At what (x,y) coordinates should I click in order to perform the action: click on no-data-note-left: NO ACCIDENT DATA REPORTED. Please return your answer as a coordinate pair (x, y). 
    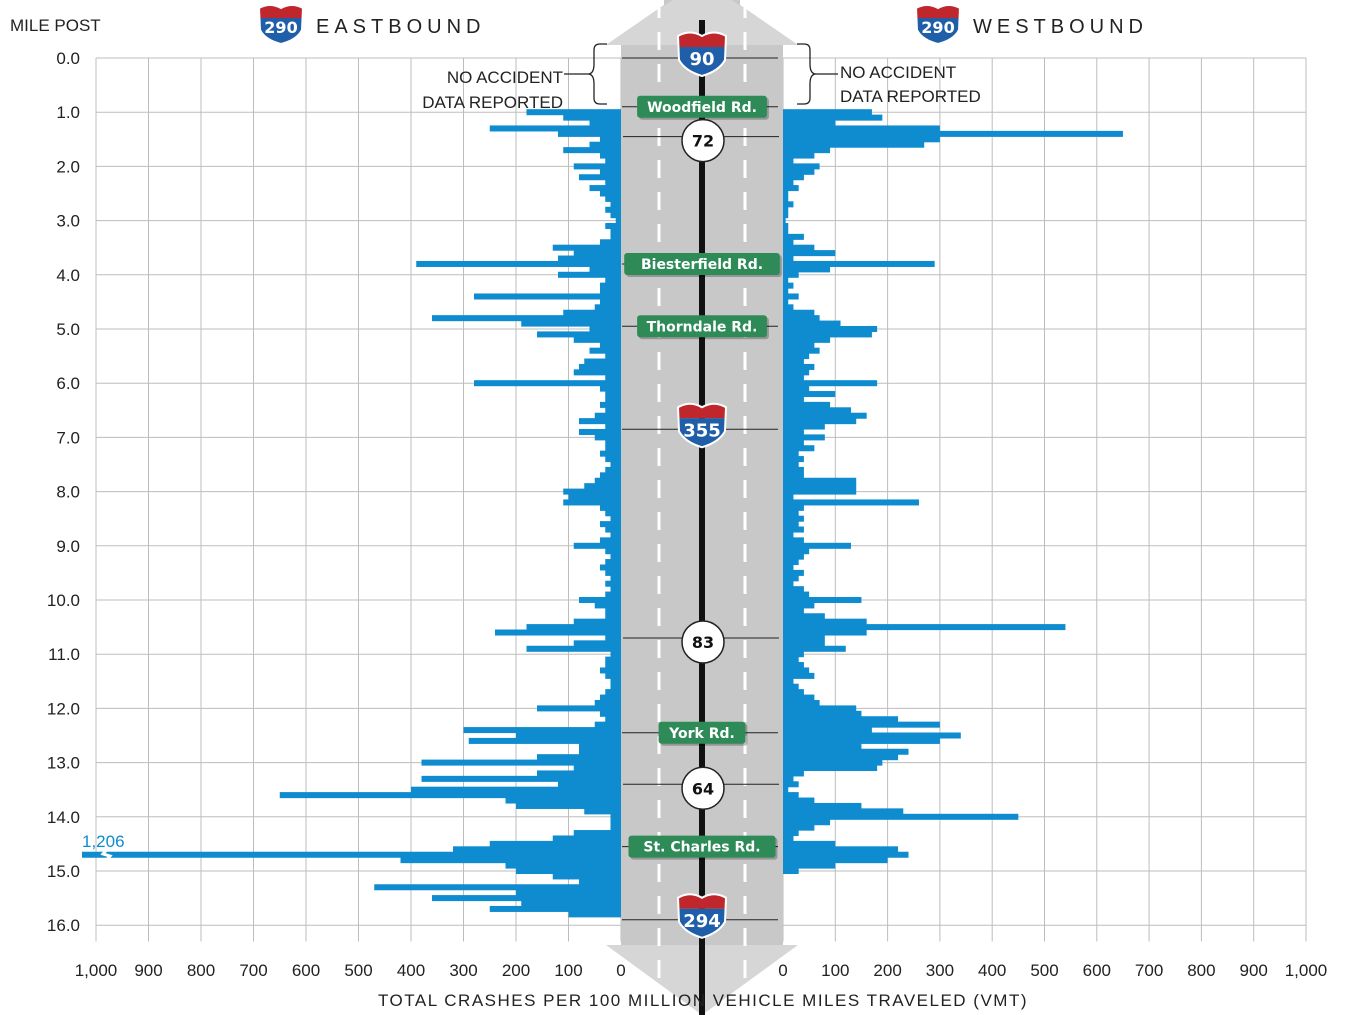
    Looking at the image, I should click on (514, 77).